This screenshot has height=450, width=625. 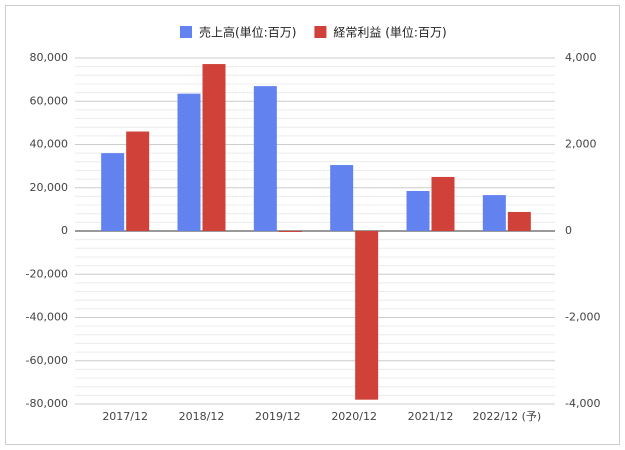 I want to click on y-tick-label: -20,000, so click(x=47, y=273).